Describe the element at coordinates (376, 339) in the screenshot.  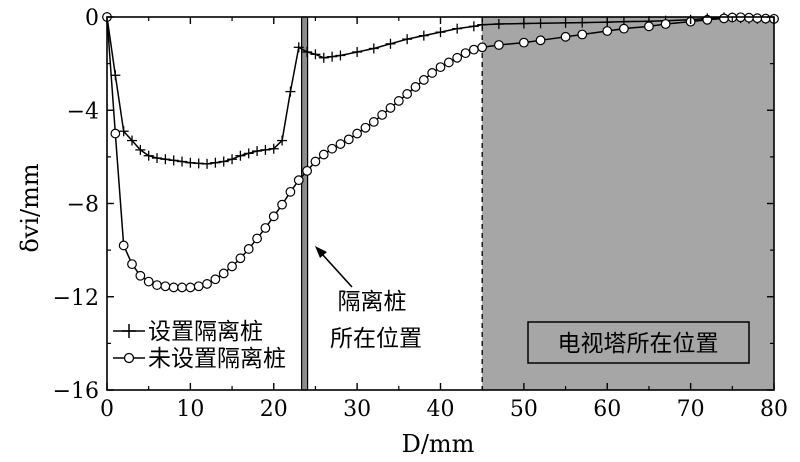
I see `pile-label-line-2: 所在位置` at that location.